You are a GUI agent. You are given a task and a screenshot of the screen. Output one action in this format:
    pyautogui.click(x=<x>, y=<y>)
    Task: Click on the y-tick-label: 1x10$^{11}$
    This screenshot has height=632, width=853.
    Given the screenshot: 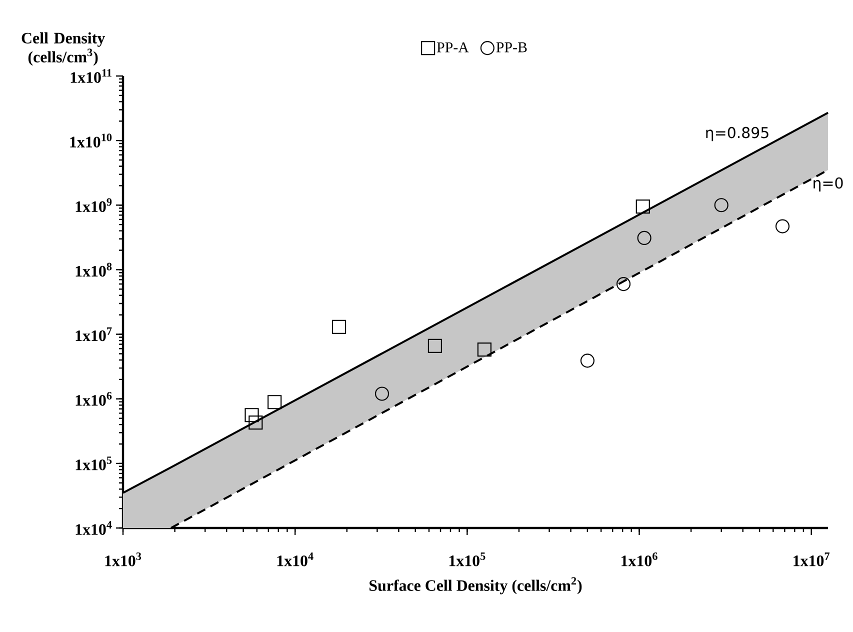 What is the action you would take?
    pyautogui.click(x=91, y=76)
    